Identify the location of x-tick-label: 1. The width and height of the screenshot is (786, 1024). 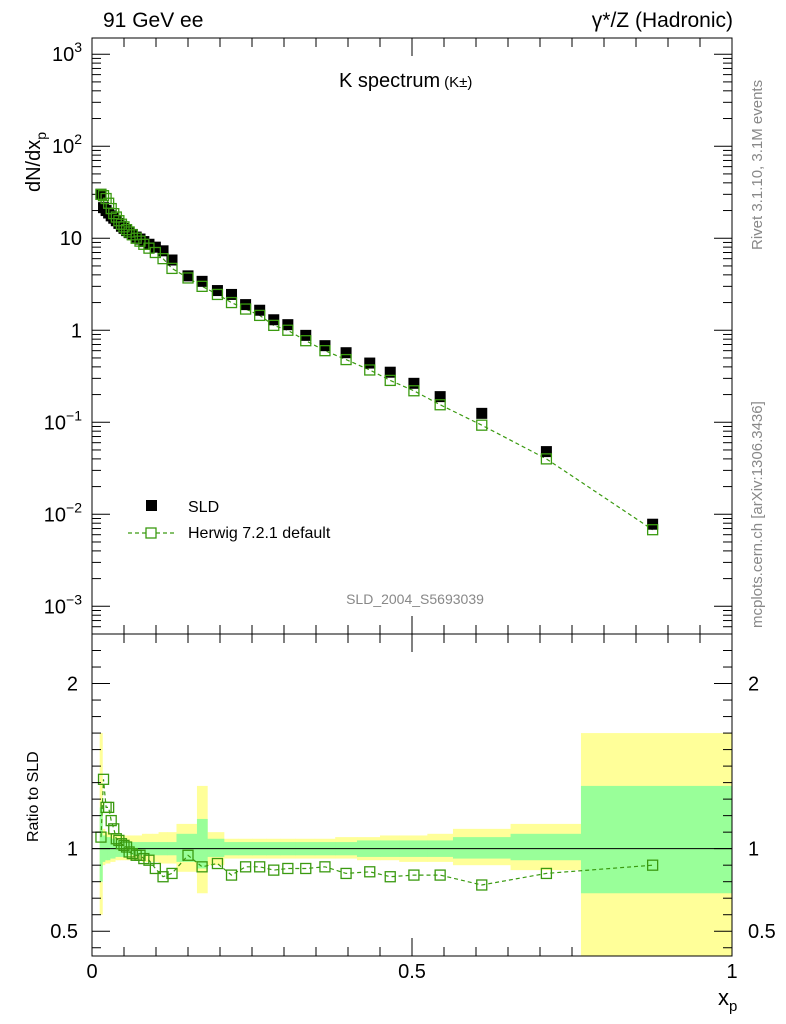
(731, 972).